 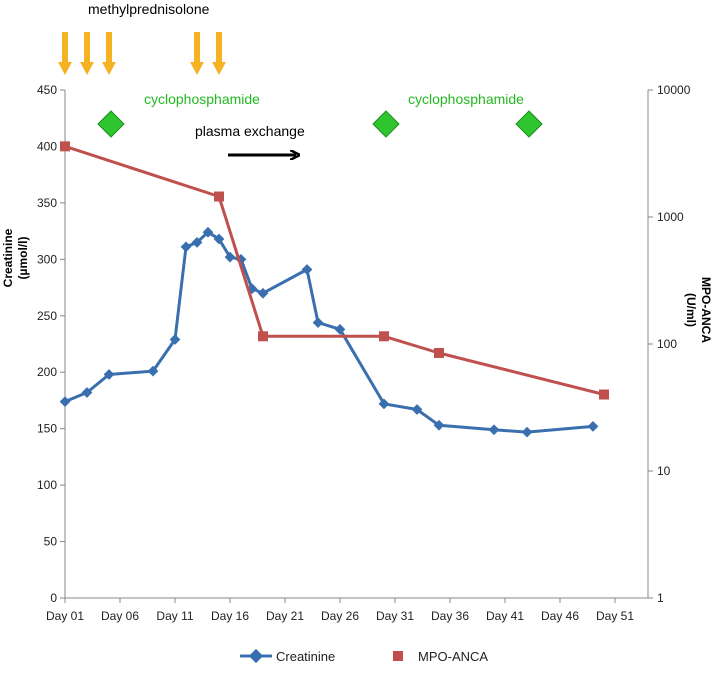 I want to click on y-right-tick-label: 10, so click(x=664, y=471).